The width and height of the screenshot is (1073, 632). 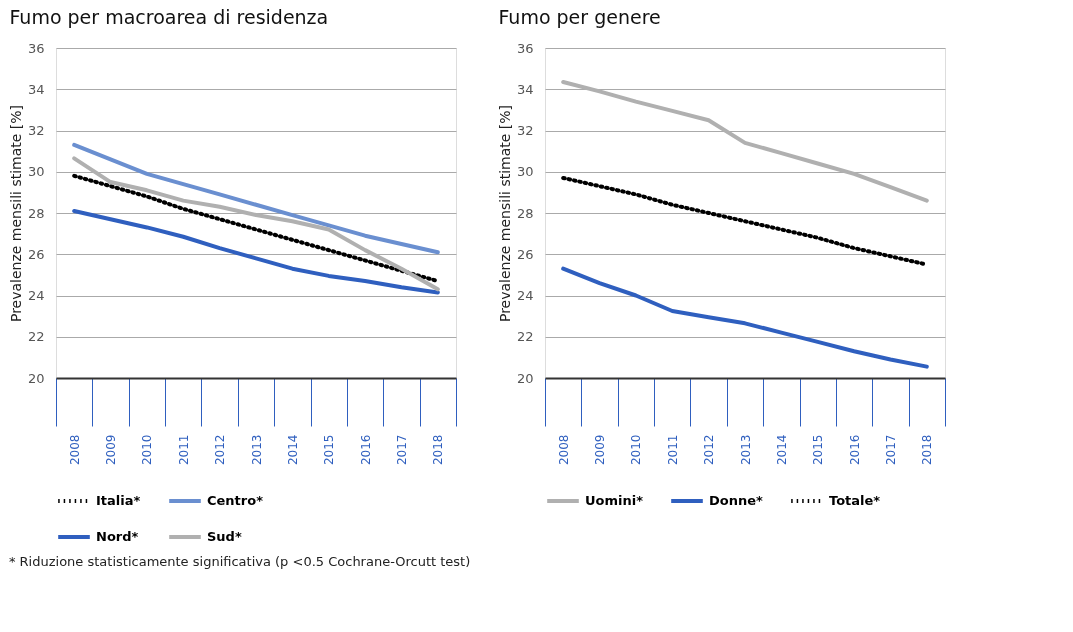 What do you see at coordinates (224, 536) in the screenshot?
I see `legend-label: Sud*` at bounding box center [224, 536].